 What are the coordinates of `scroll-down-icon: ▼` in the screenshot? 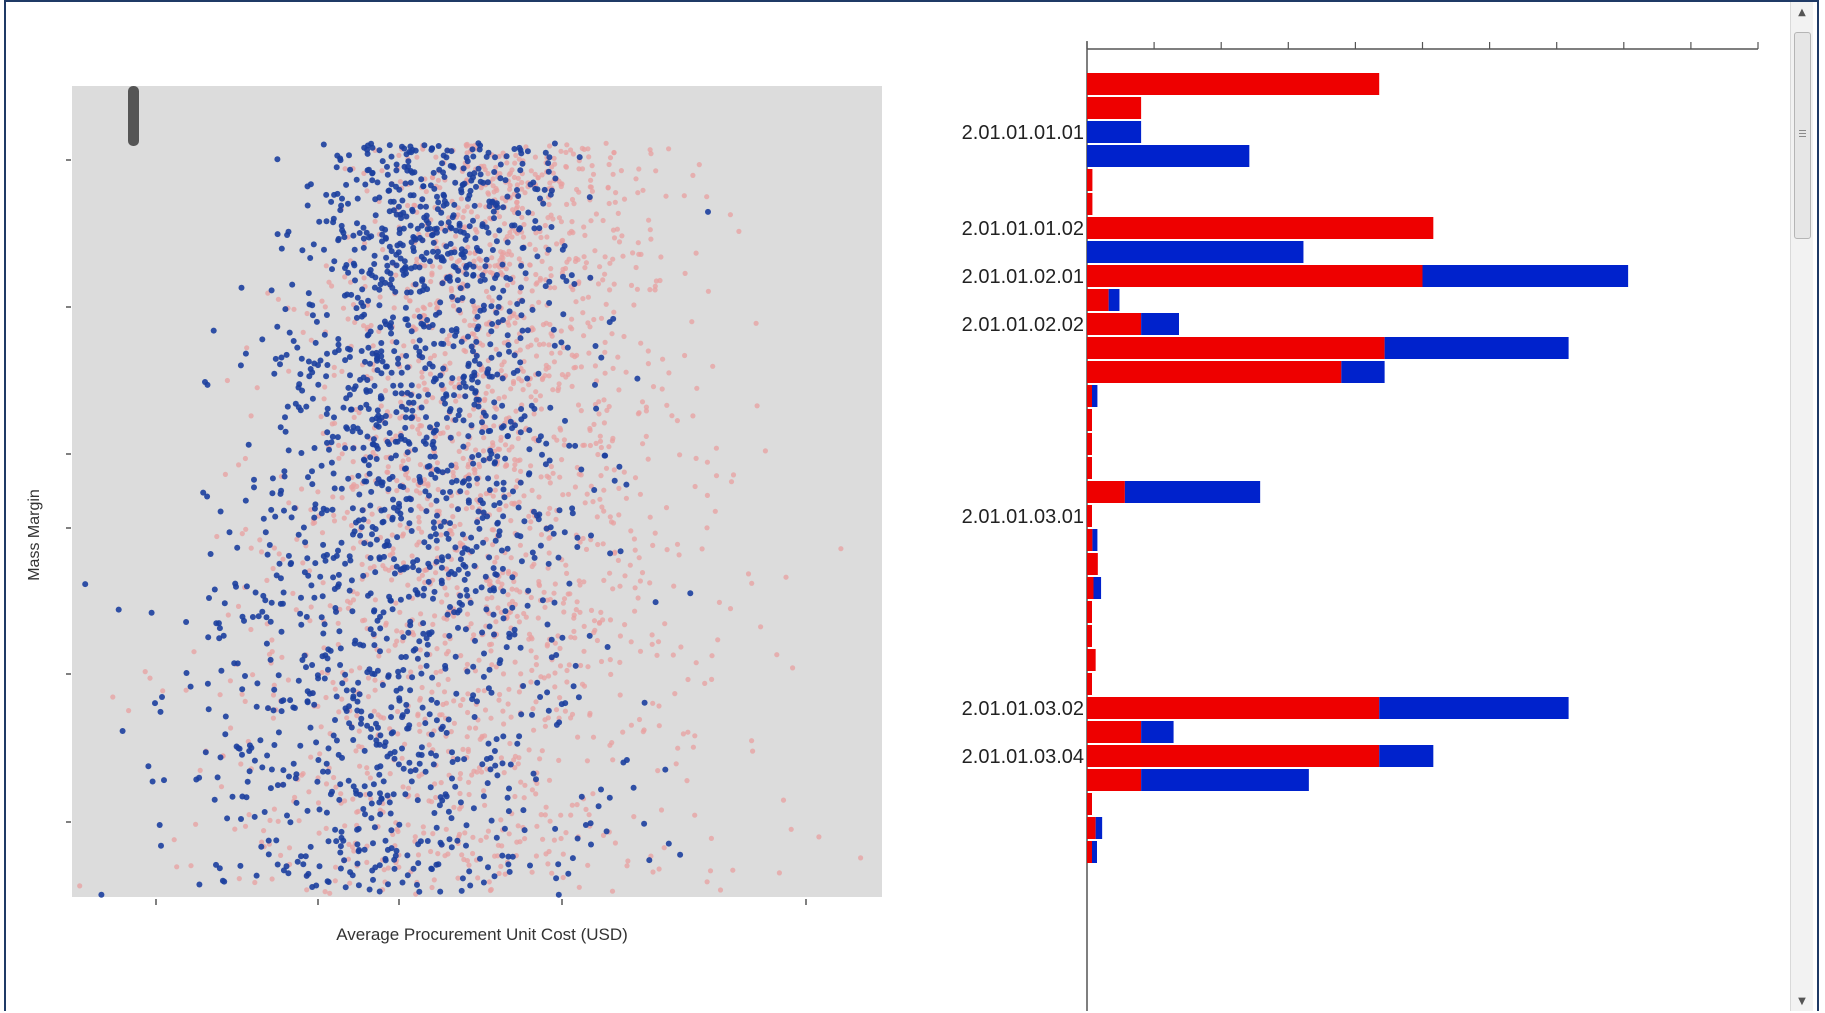 It's located at (1802, 1001).